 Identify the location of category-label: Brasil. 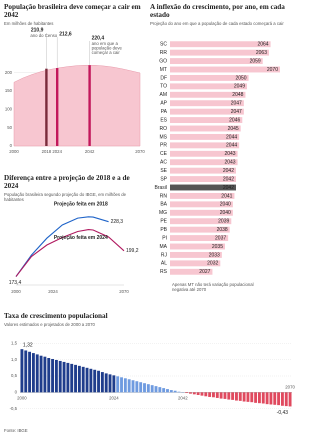
(160, 188).